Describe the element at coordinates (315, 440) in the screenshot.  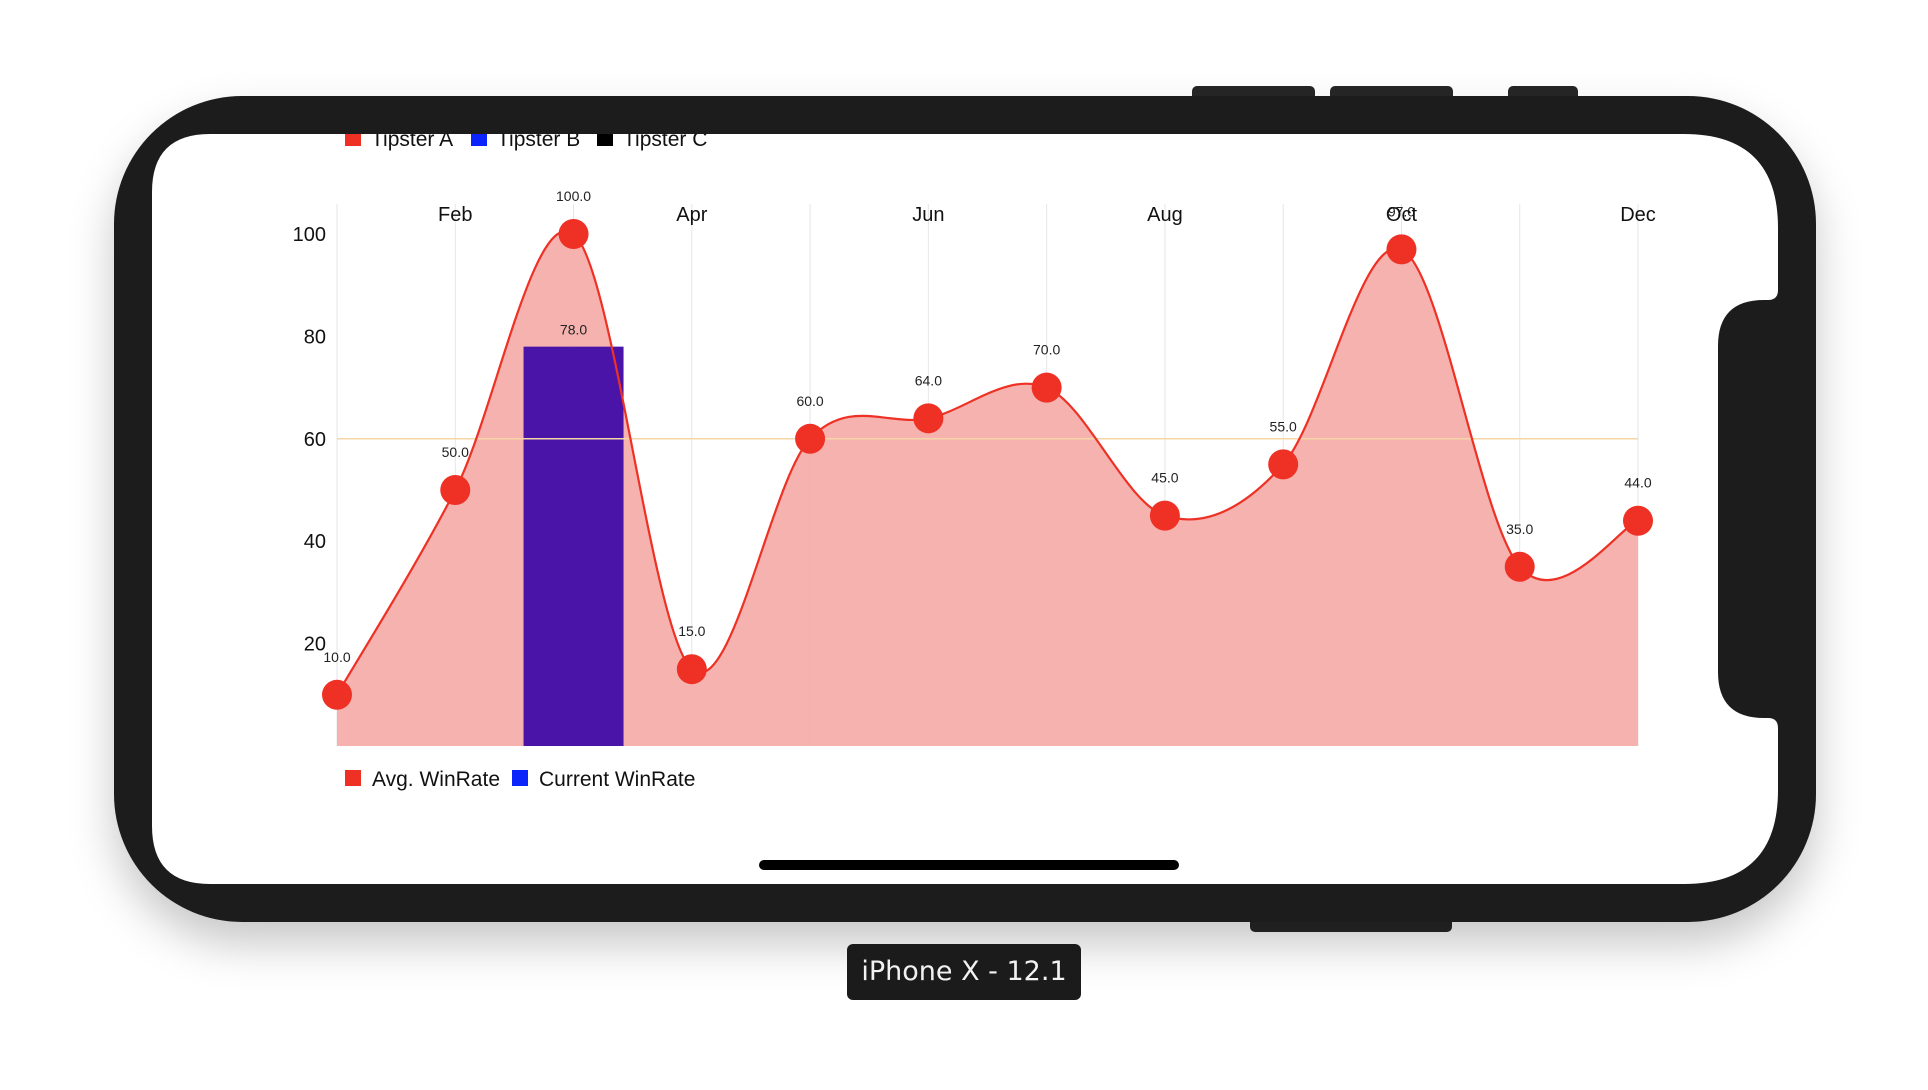
I see `y-tick-60: 60` at that location.